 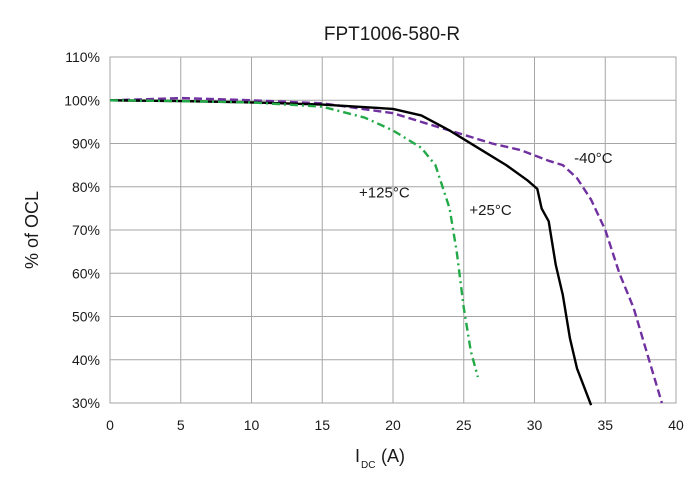 I want to click on annotation-label: +125°C, so click(x=384, y=193).